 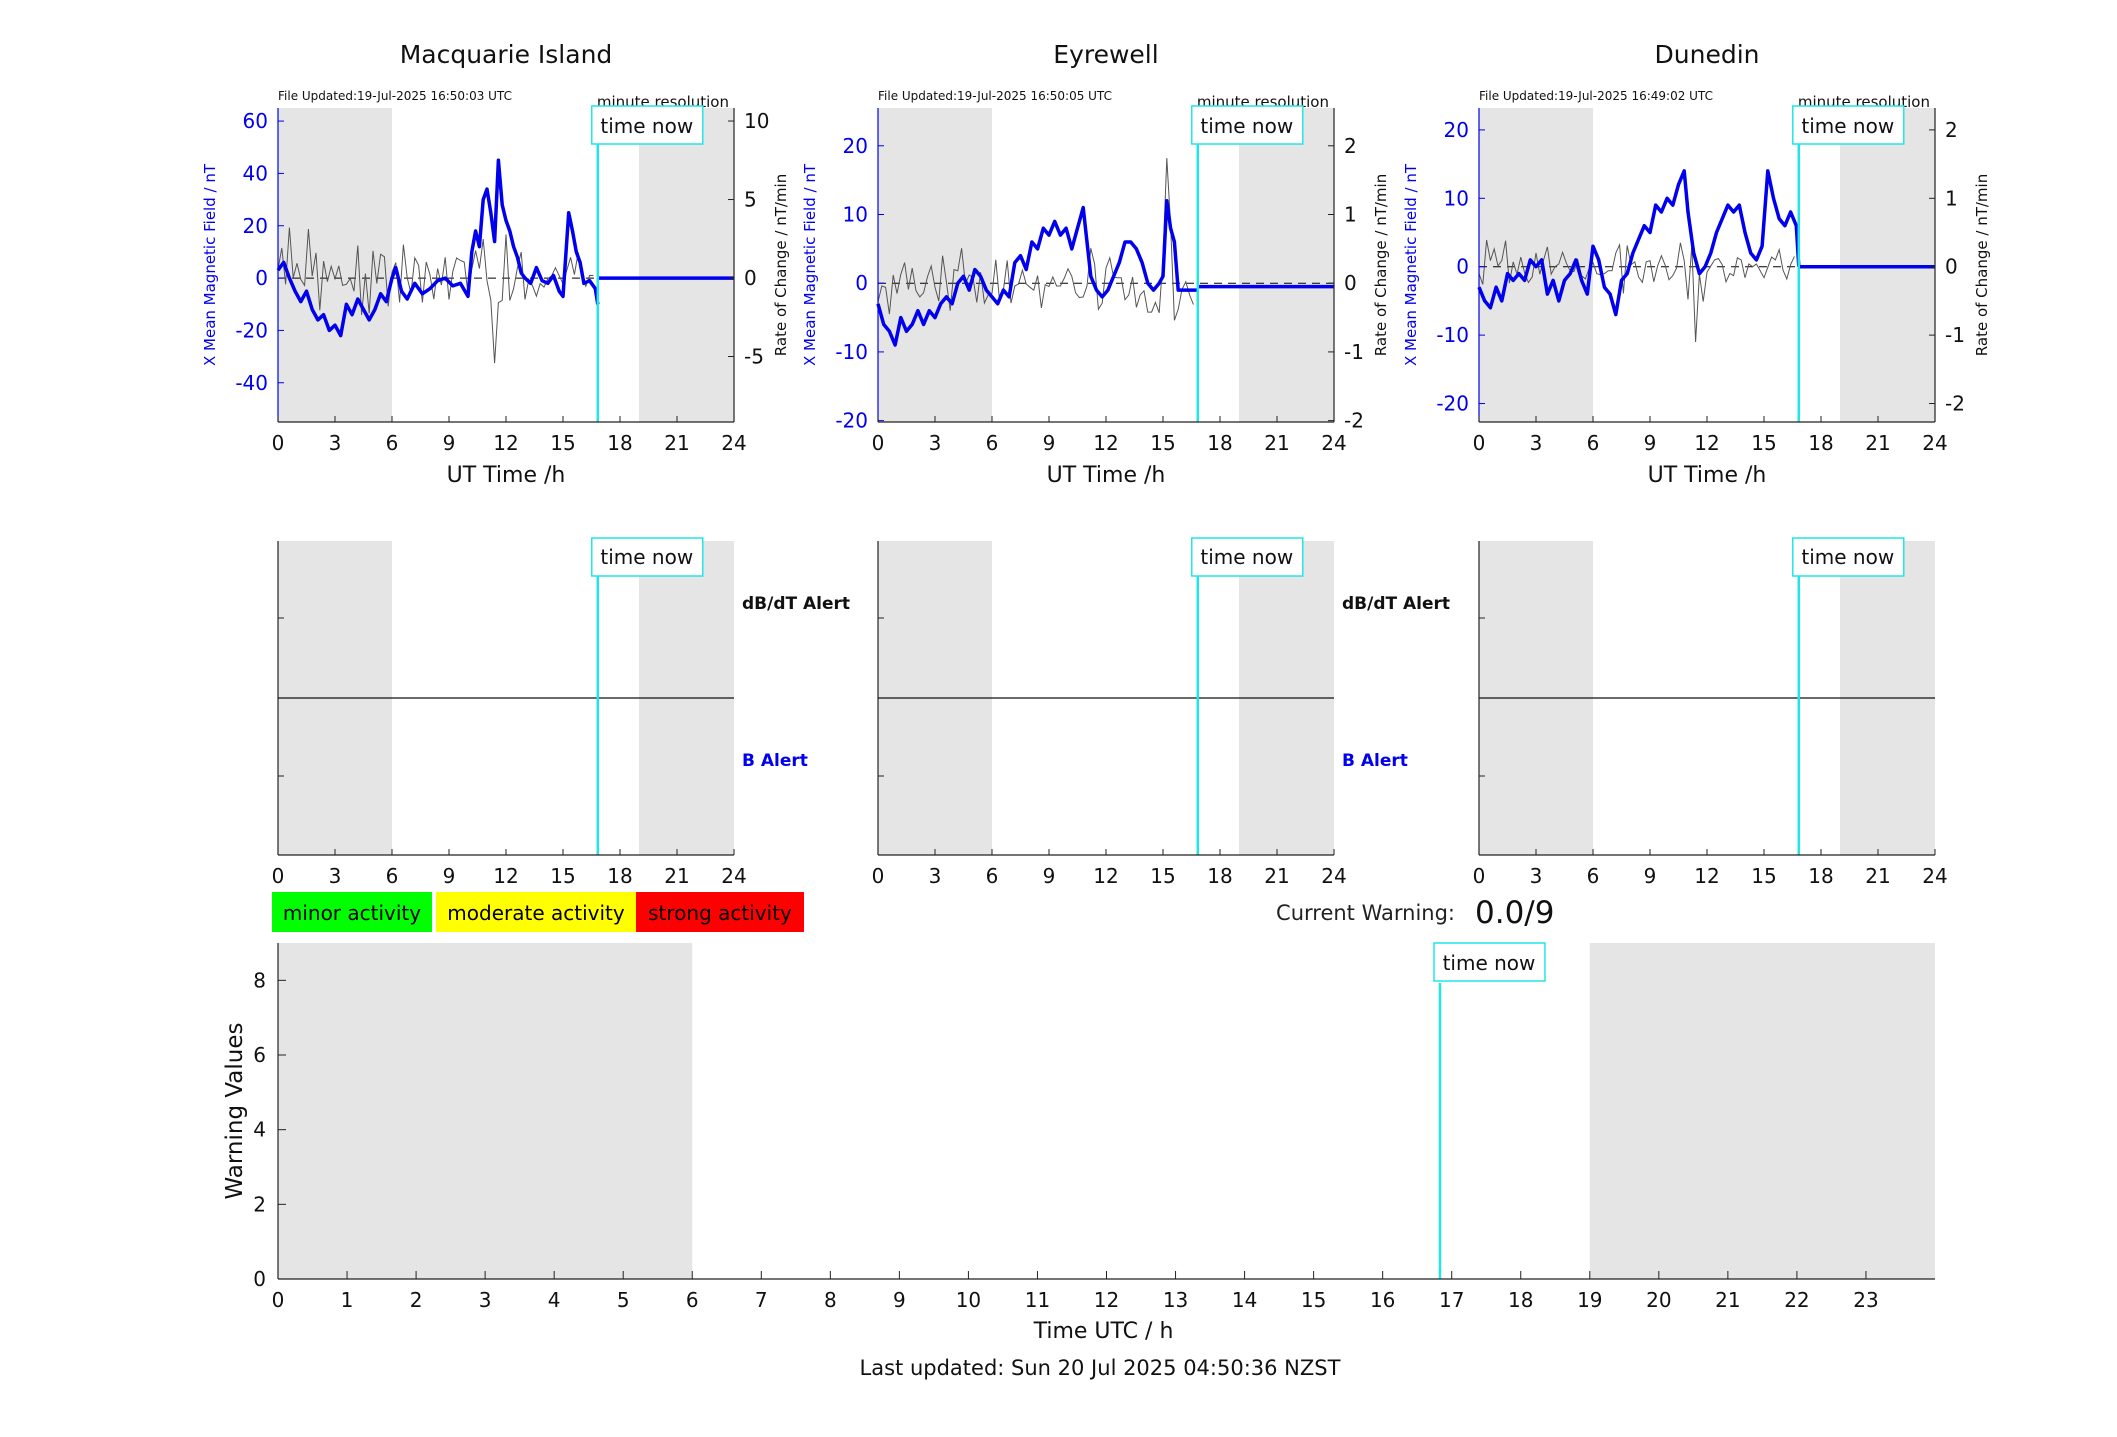 I want to click on alert-panel: time now 0 3 6 9 12 15 18 21 24, so click(x=1710, y=712).